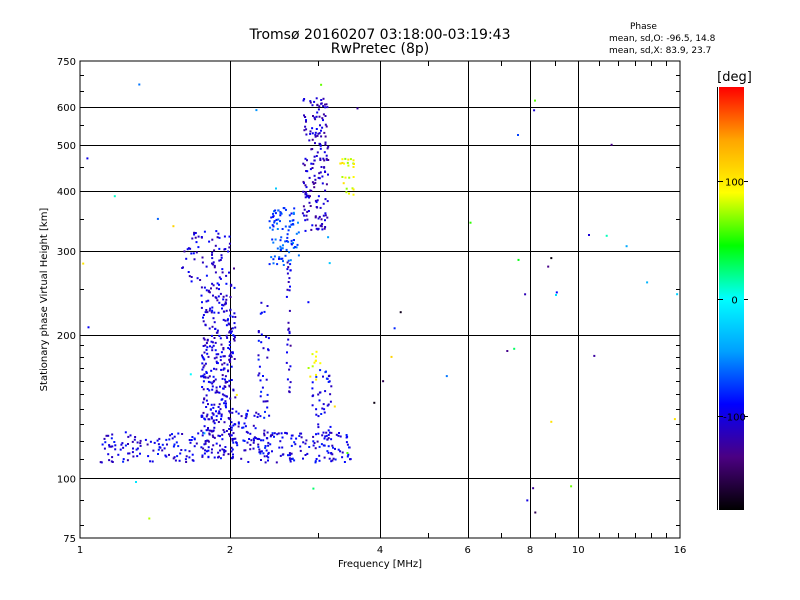 The width and height of the screenshot is (800, 600). What do you see at coordinates (80, 550) in the screenshot?
I see `x-tick-label: 1` at bounding box center [80, 550].